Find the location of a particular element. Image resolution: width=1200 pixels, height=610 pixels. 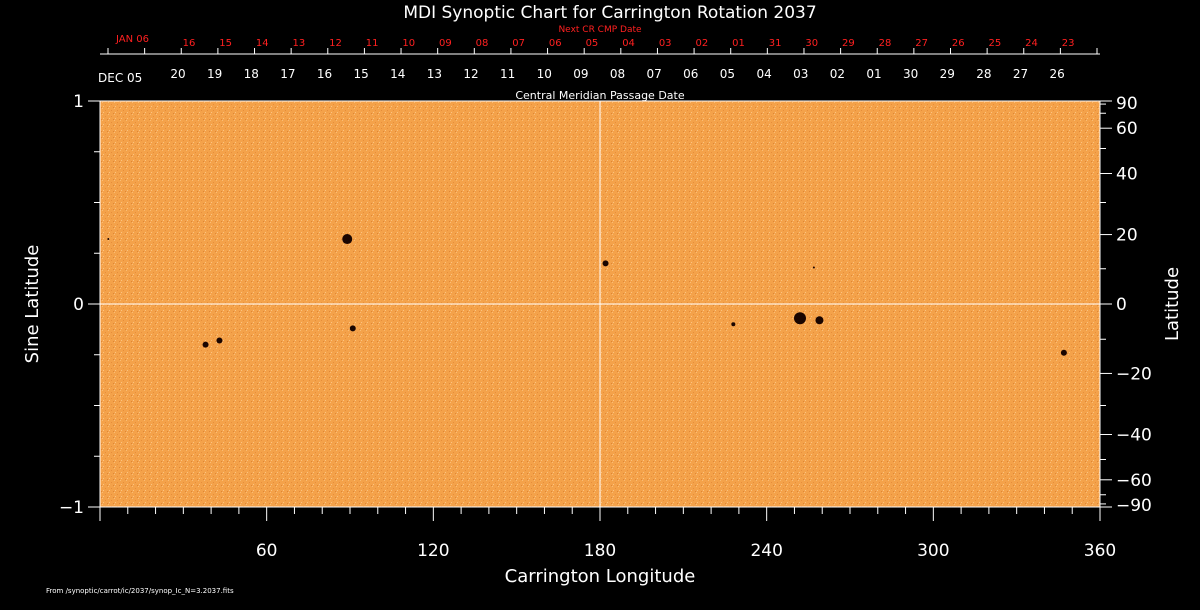

next-cmp-date-label: 04 is located at coordinates (628, 43).